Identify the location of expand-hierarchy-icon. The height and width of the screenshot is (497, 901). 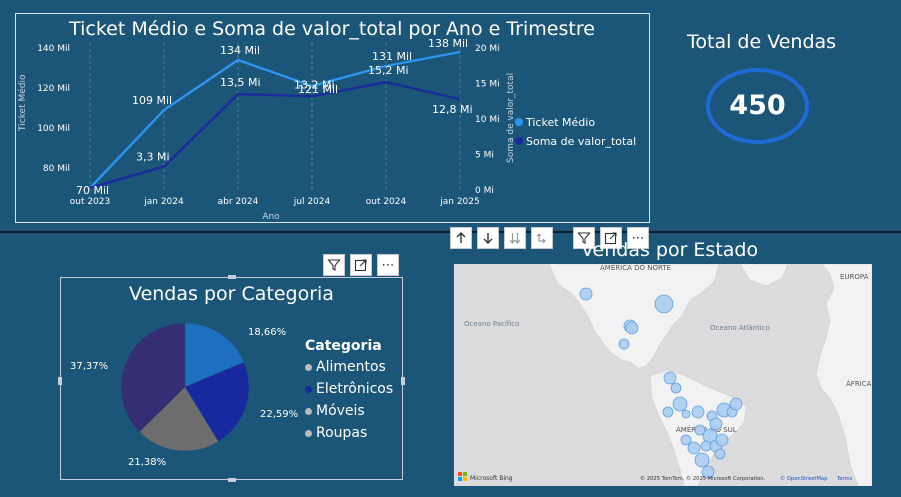
(542, 238).